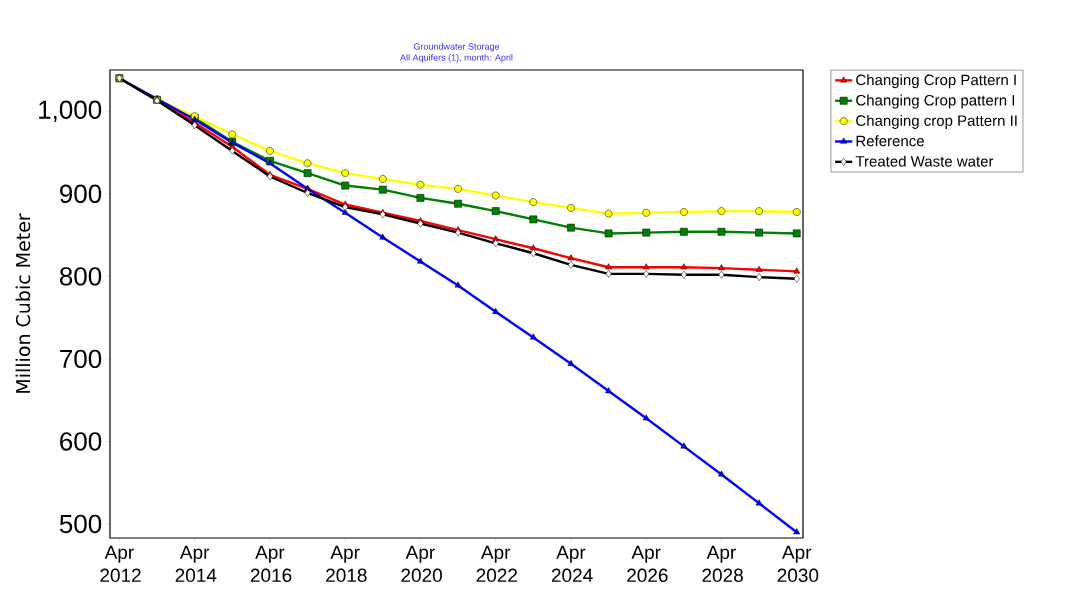 This screenshot has width=1071, height=608. Describe the element at coordinates (81, 441) in the screenshot. I see `y-tick-label: 600` at that location.